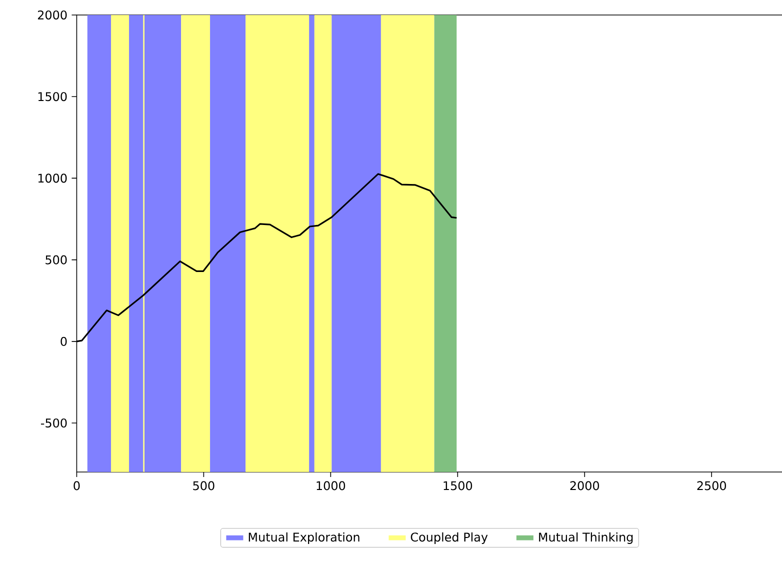 The height and width of the screenshot is (565, 782). I want to click on x-tick-label: 500, so click(203, 485).